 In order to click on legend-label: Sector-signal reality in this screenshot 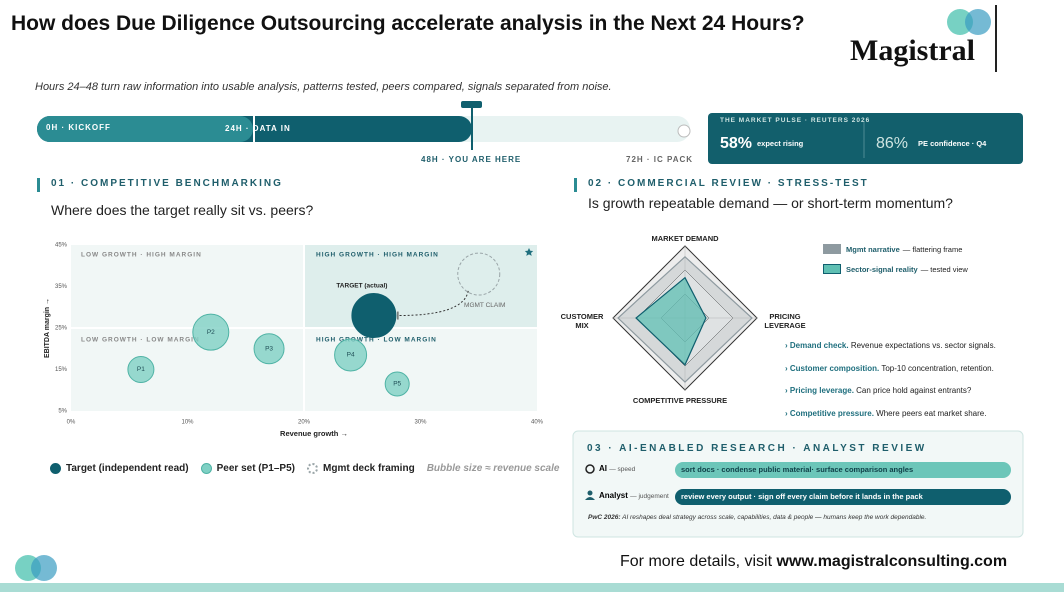, I will do `click(882, 269)`.